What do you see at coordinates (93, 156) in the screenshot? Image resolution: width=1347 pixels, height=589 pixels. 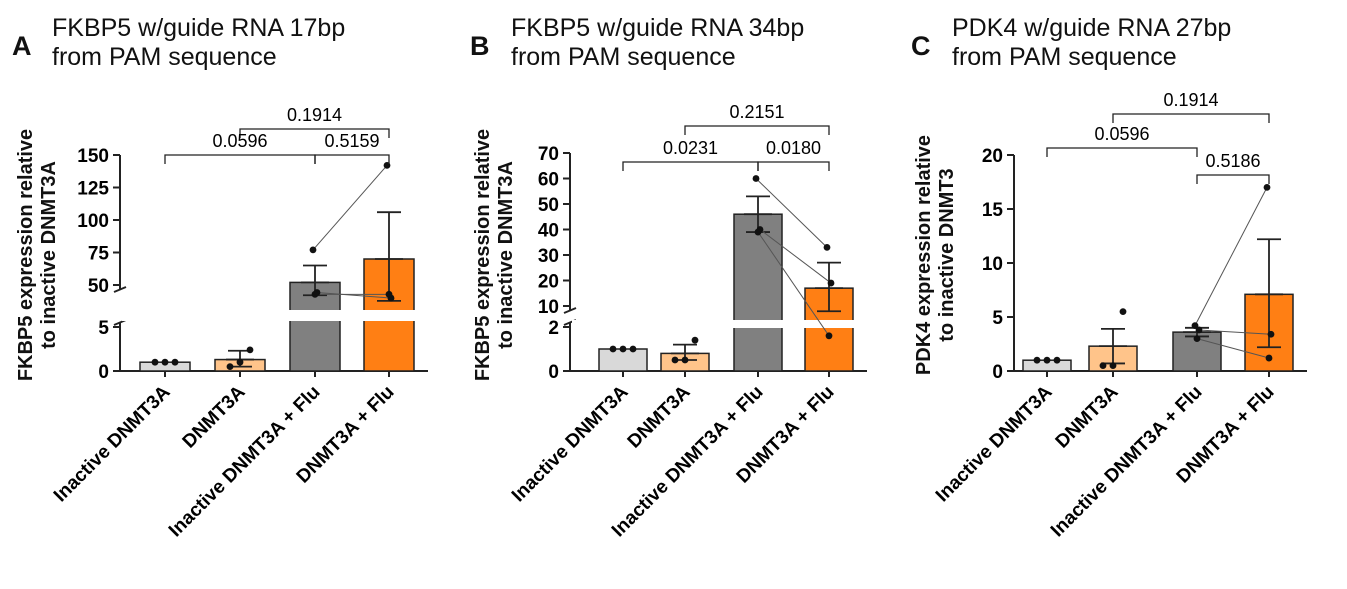 I see `y-tick-label: 150` at bounding box center [93, 156].